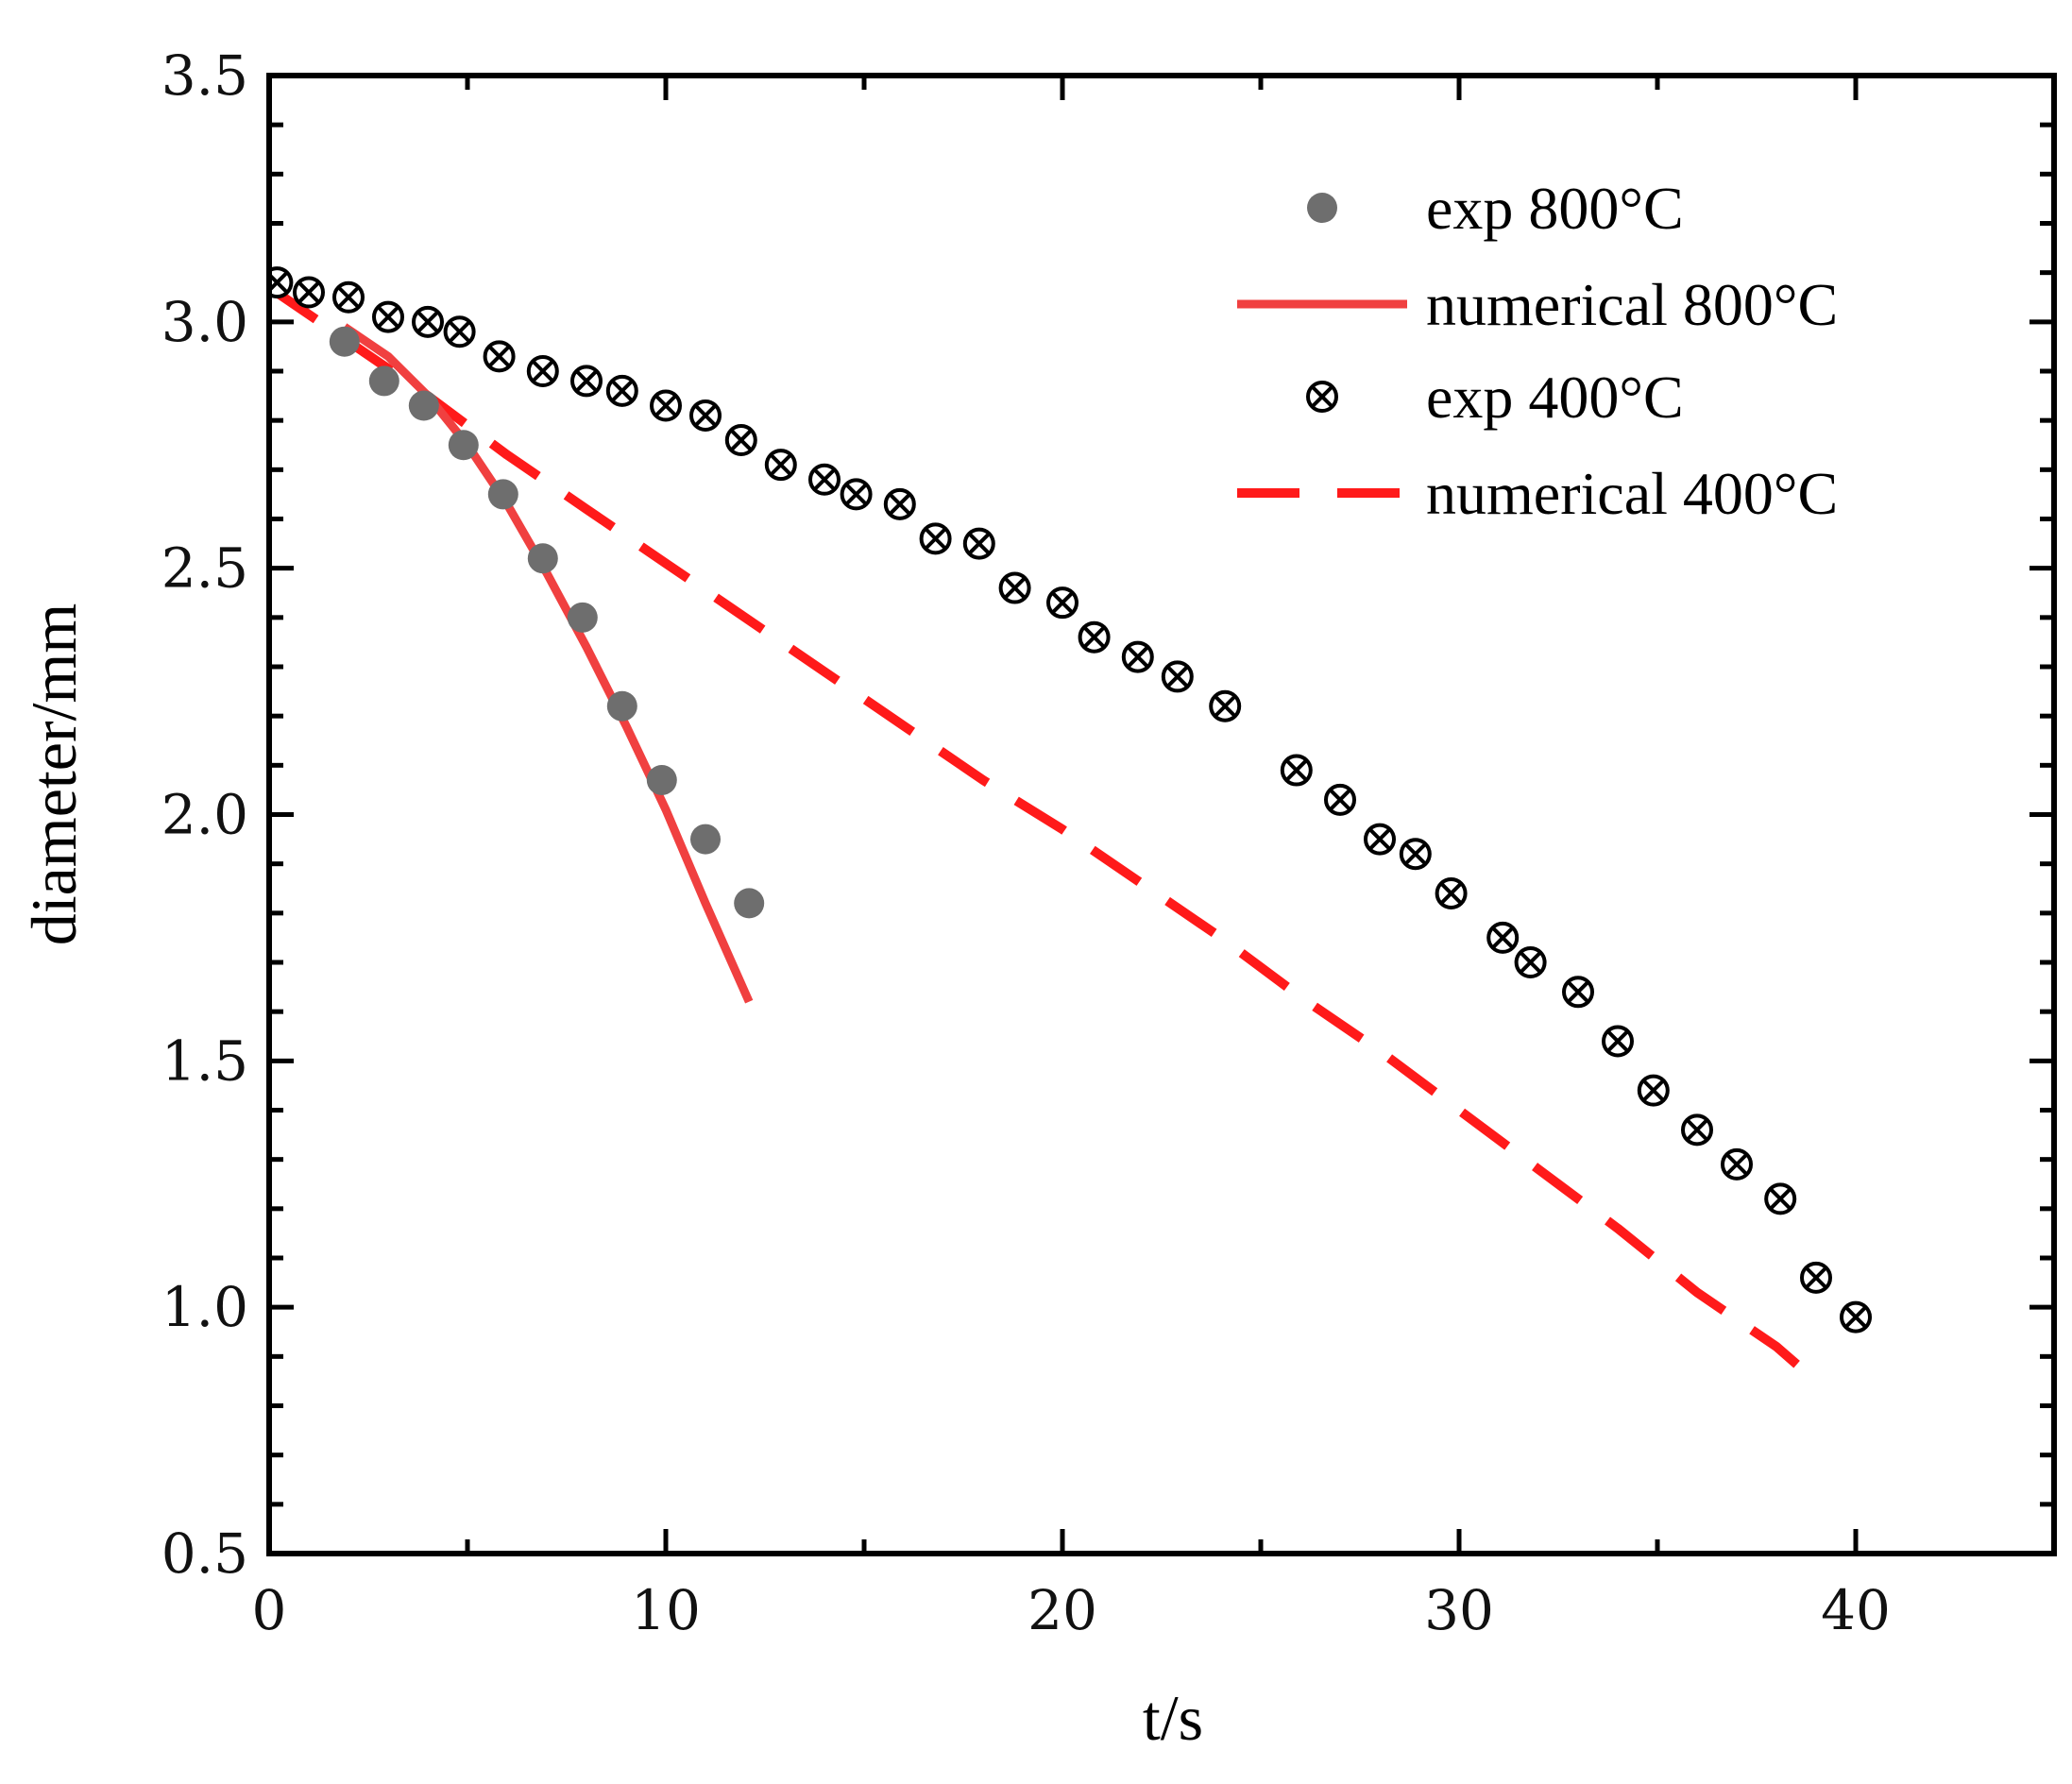  I want to click on y-tick-label: 0.5, so click(204, 1553).